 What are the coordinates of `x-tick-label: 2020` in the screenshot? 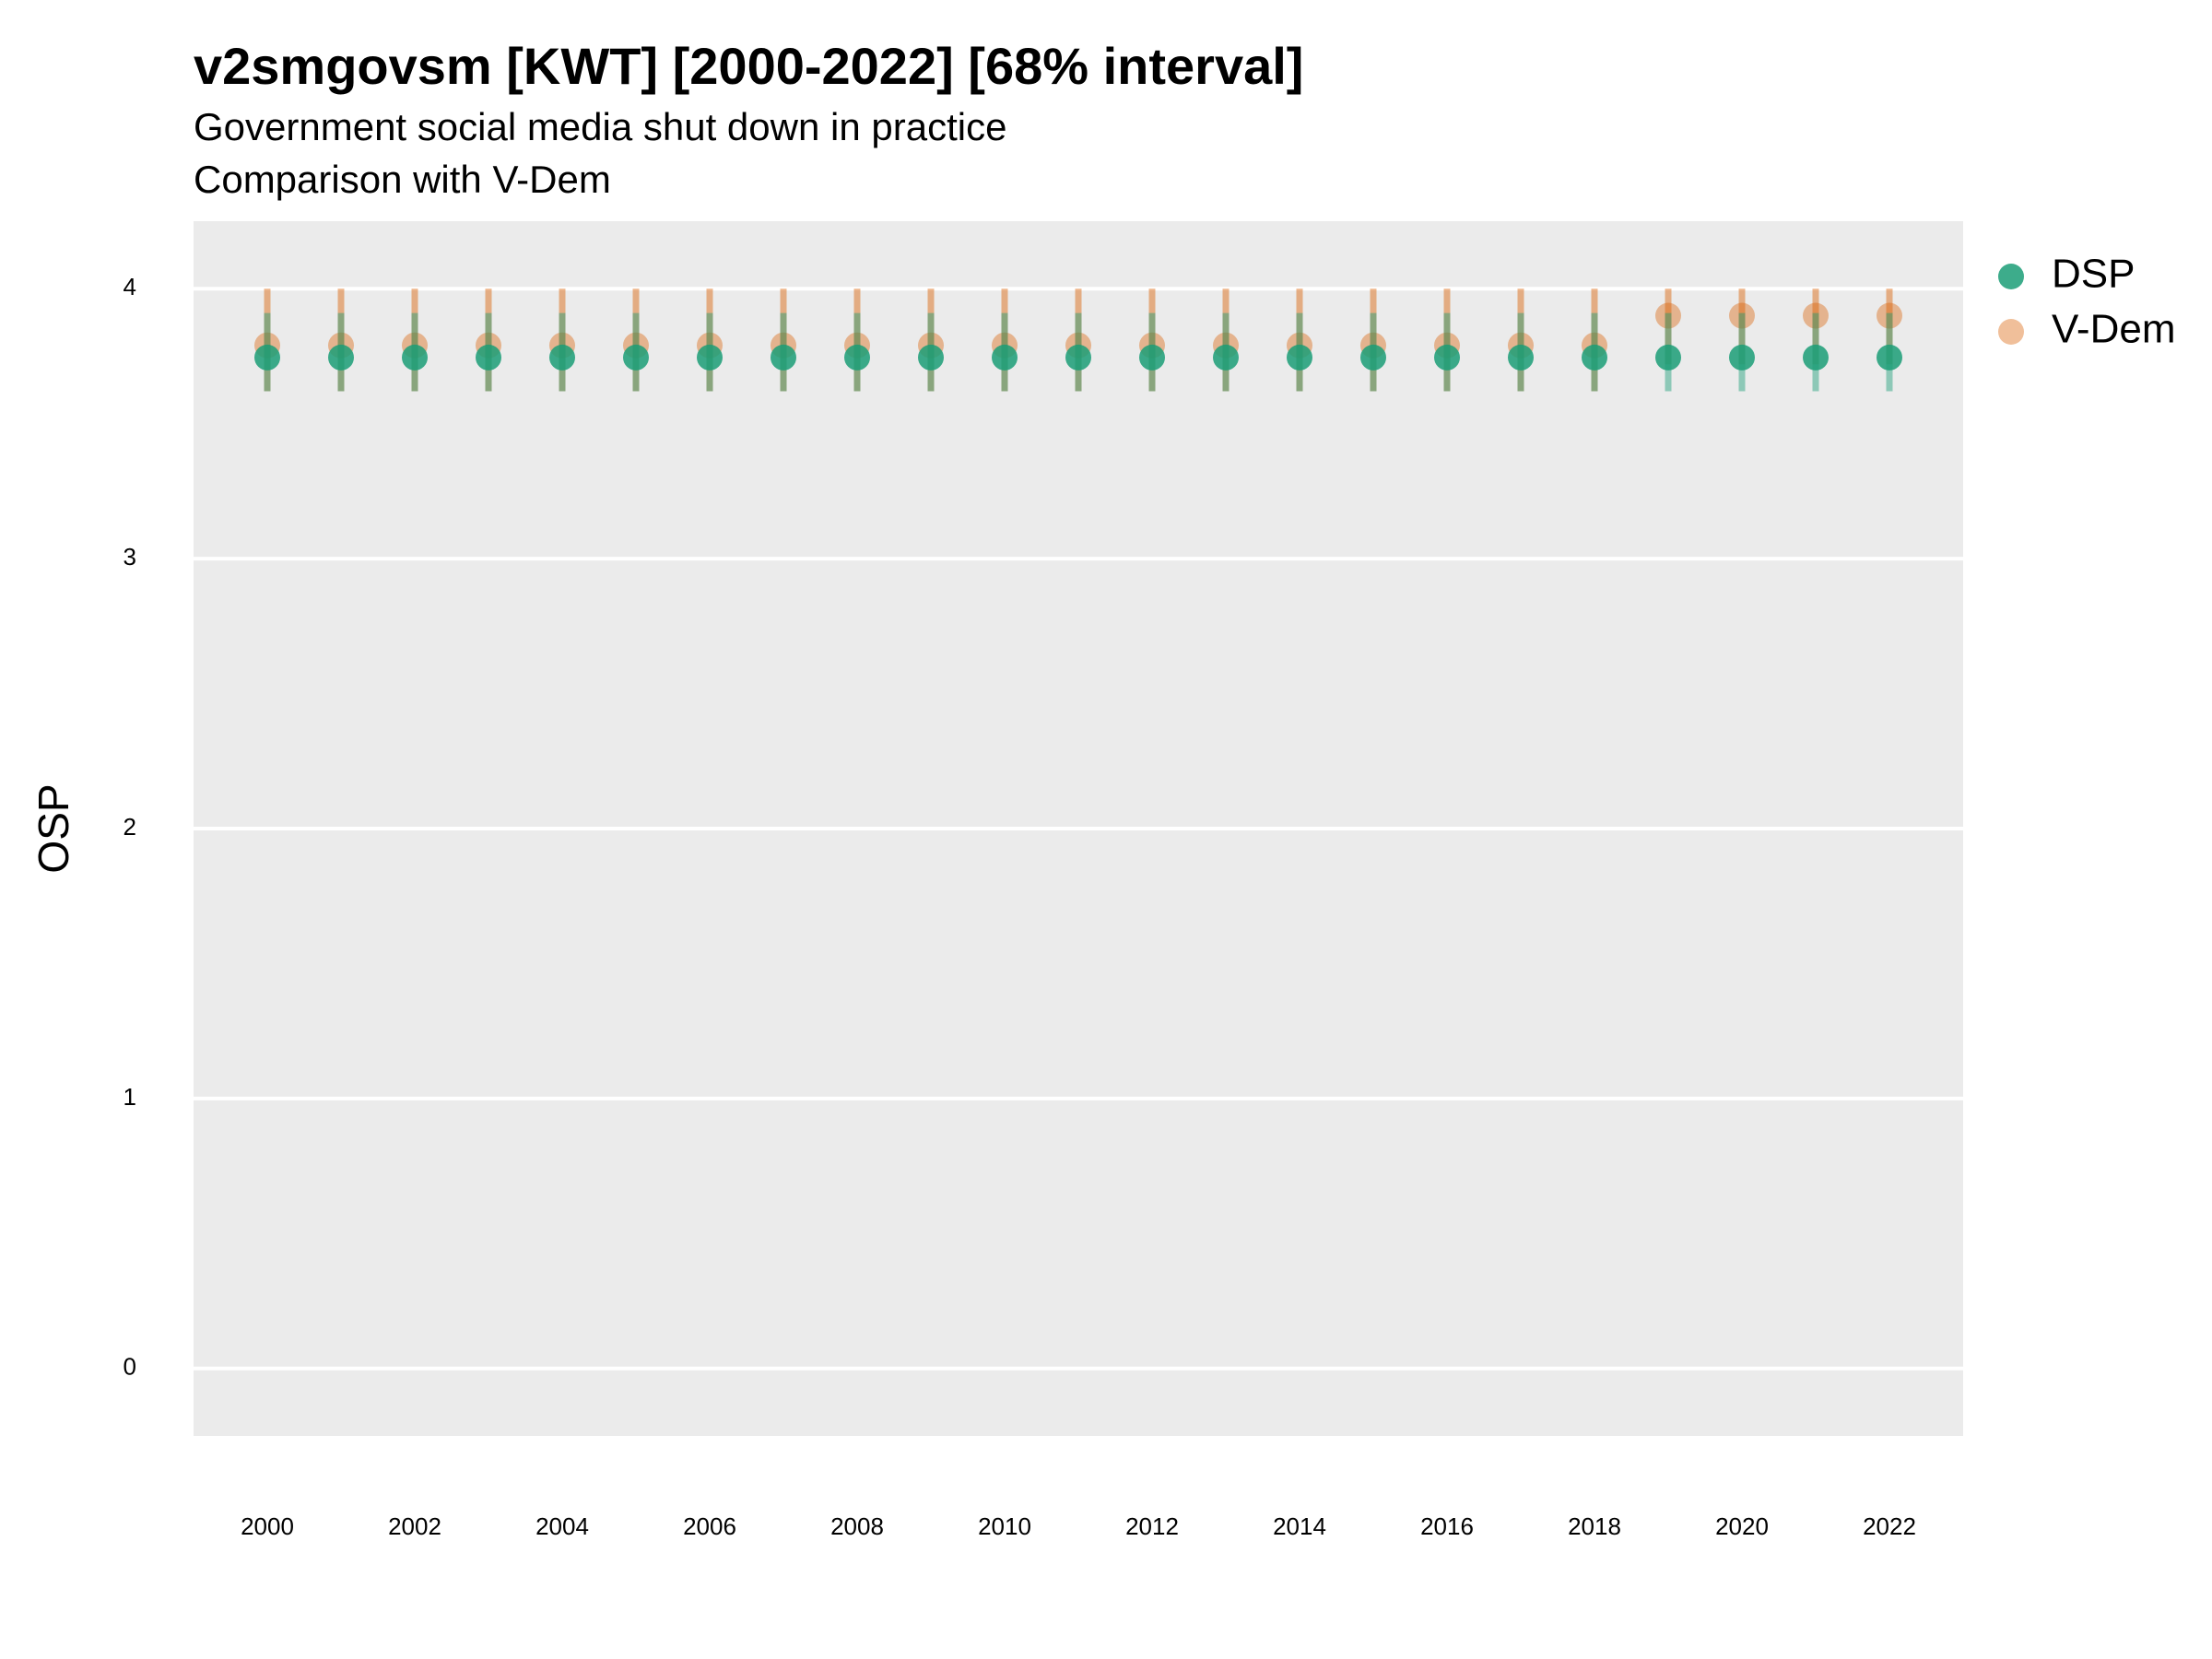 It's located at (1742, 1526).